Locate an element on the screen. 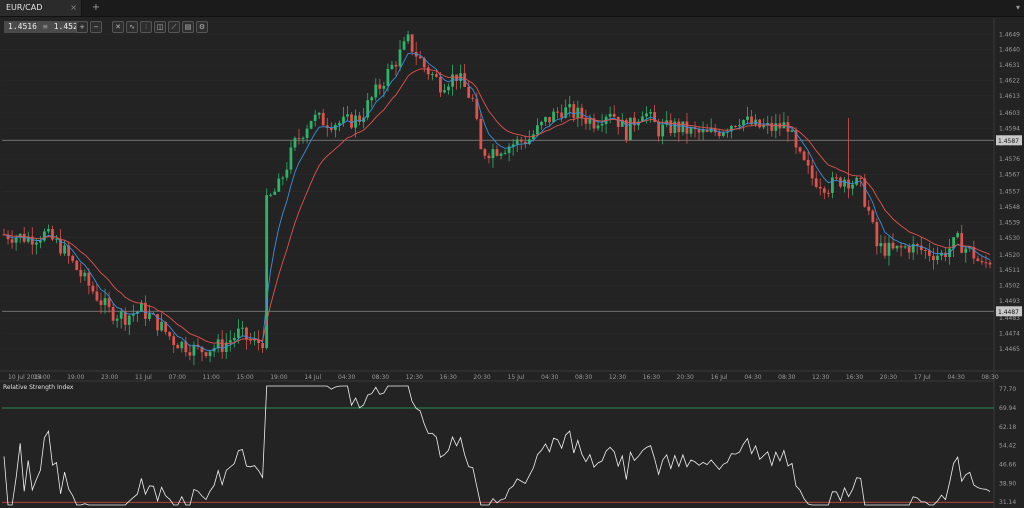 The height and width of the screenshot is (508, 1024). y-tick-label: 1.4594 is located at coordinates (1009, 128).